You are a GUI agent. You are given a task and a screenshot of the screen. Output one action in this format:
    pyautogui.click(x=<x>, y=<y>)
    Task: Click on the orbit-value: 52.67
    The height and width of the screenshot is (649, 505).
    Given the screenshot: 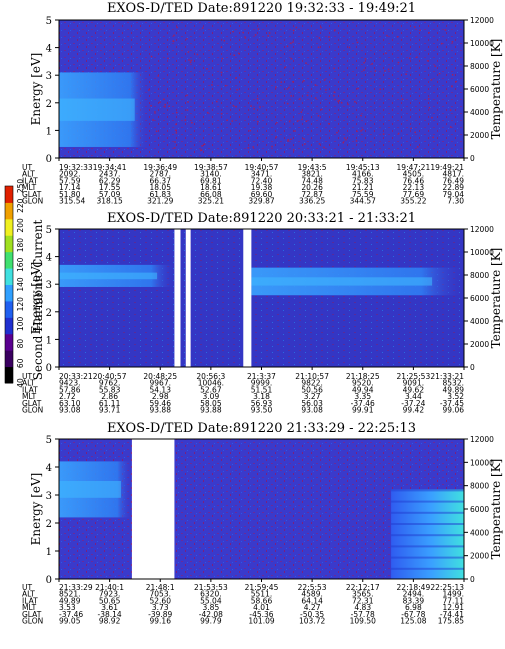 What is the action you would take?
    pyautogui.click(x=211, y=389)
    